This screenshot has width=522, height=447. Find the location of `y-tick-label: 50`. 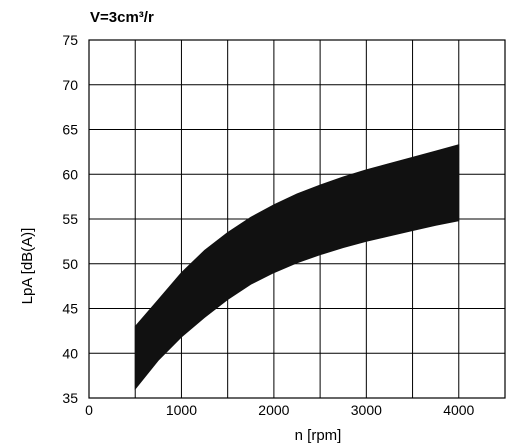

y-tick-label: 50 is located at coordinates (70, 264).